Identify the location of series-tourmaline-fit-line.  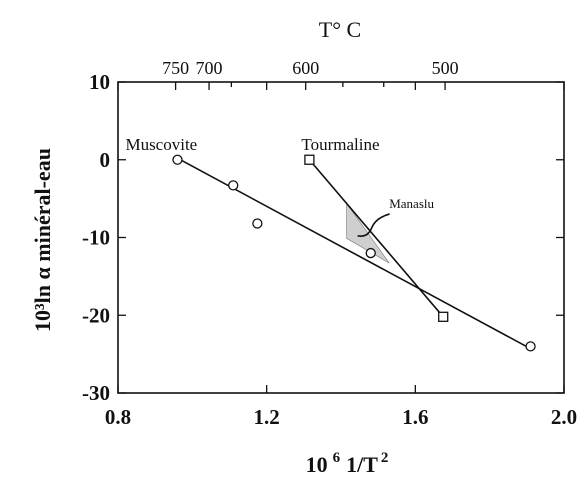
(376, 238).